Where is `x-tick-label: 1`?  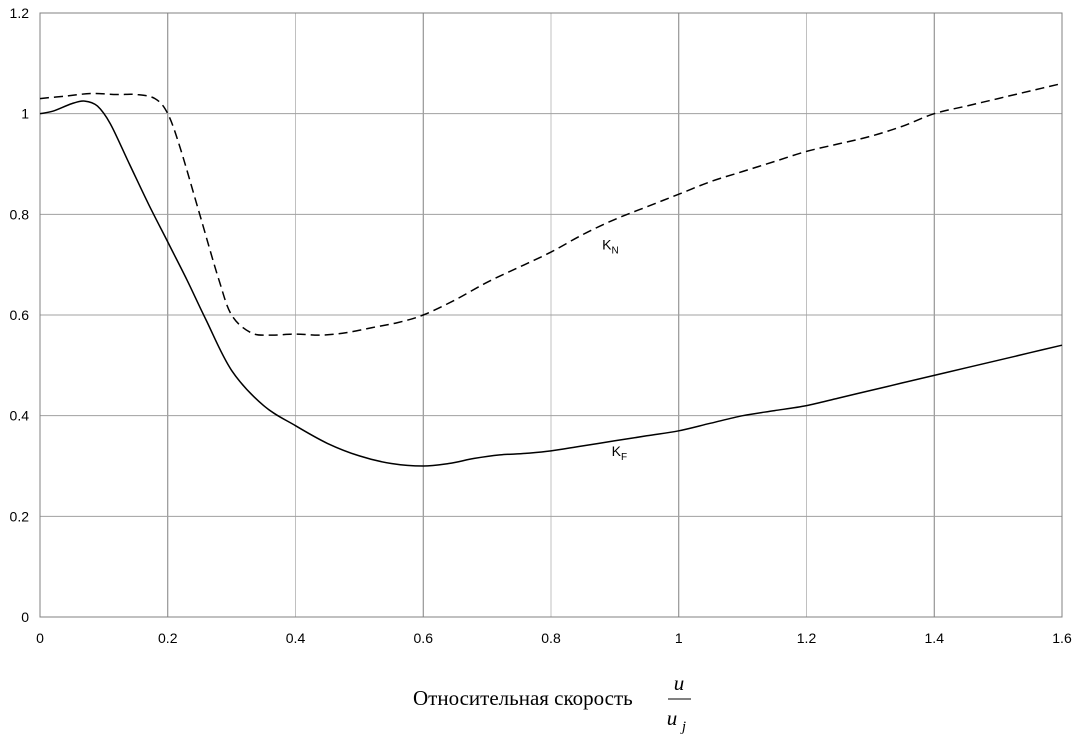 x-tick-label: 1 is located at coordinates (679, 638).